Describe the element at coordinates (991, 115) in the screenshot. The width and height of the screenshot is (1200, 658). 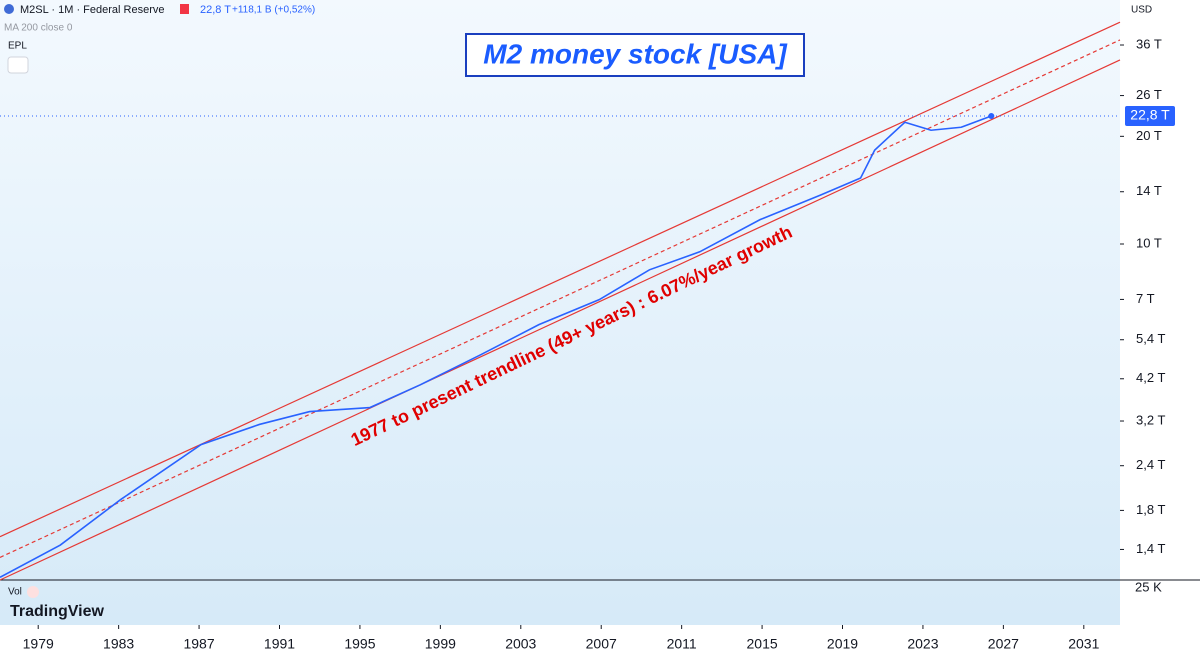
I see `last-point` at that location.